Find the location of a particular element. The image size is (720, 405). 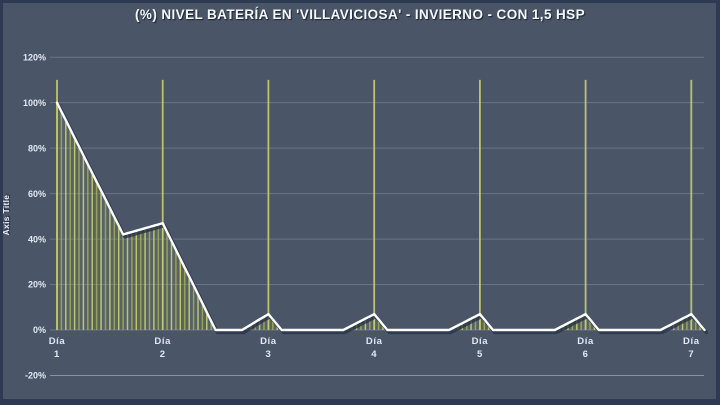

x-tick-label-number: 3 is located at coordinates (268, 354).